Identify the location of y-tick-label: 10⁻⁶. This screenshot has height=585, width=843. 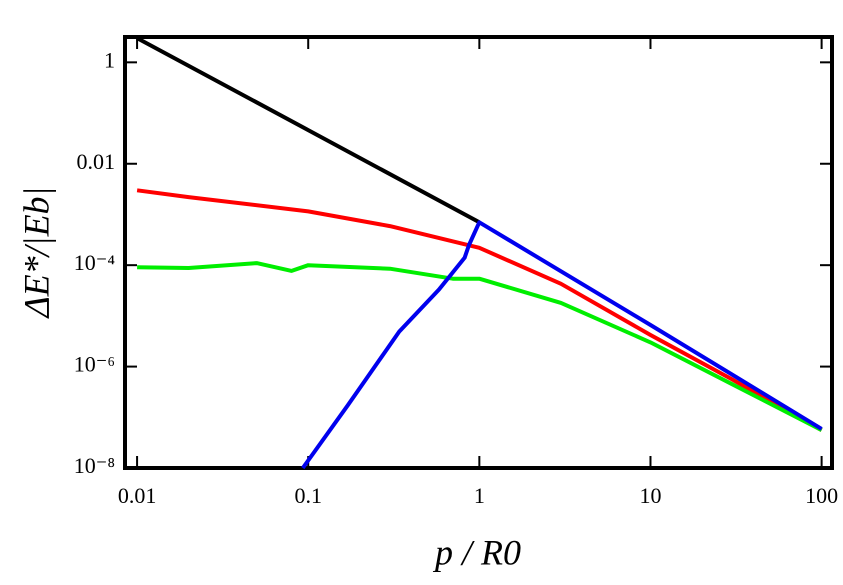
(94, 364).